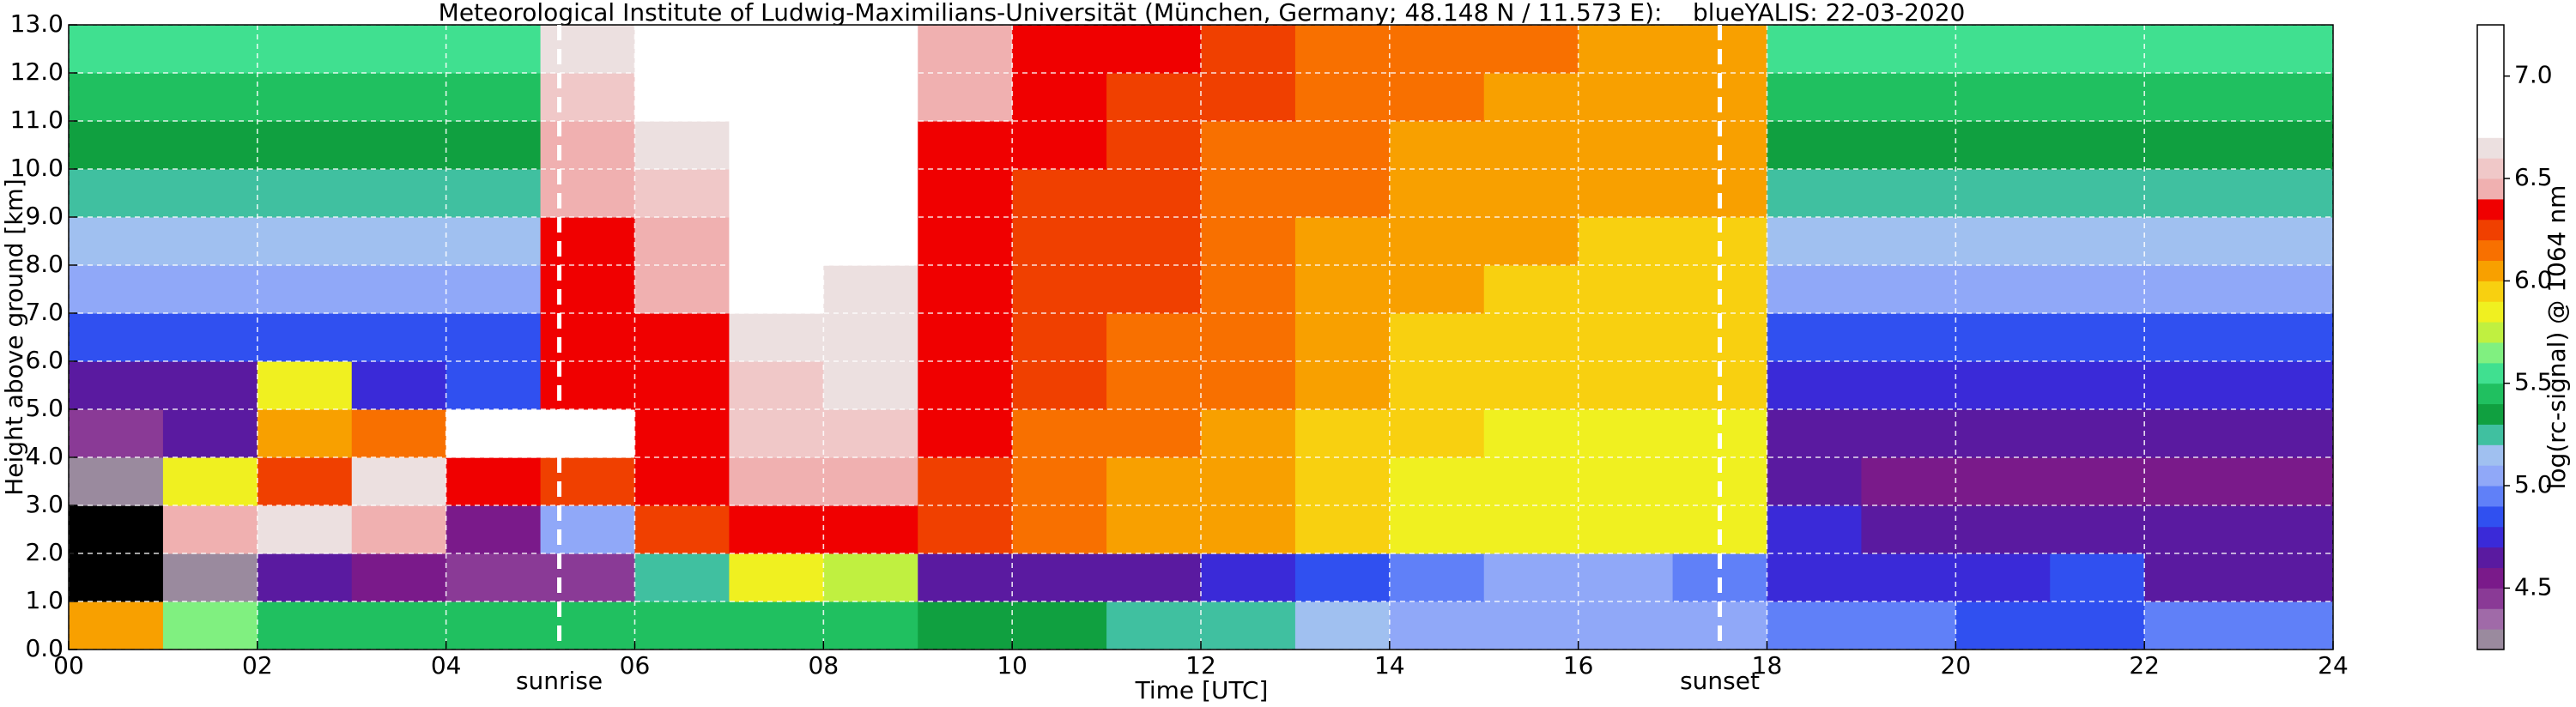 The width and height of the screenshot is (2576, 707). I want to click on x-tick-label: 22, so click(2144, 666).